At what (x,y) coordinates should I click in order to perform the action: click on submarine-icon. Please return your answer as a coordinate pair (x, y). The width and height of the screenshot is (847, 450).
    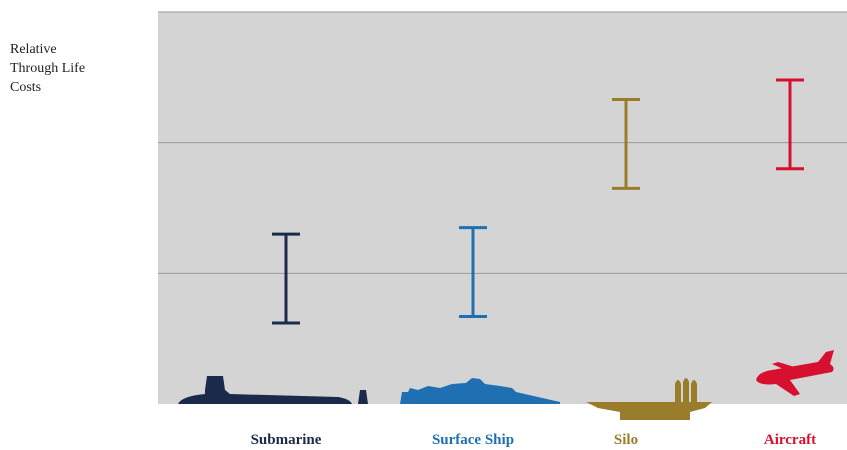
    Looking at the image, I should click on (273, 390).